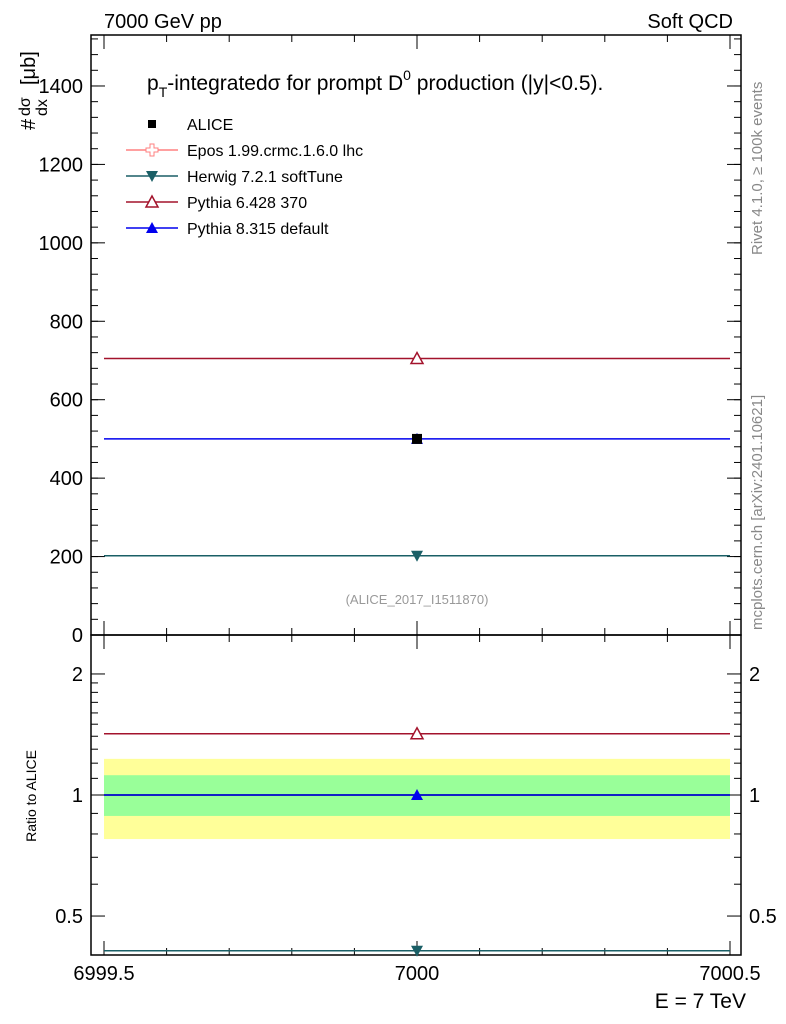 The image size is (786, 1024). Describe the element at coordinates (66, 322) in the screenshot. I see `y-tick-label: 800` at that location.